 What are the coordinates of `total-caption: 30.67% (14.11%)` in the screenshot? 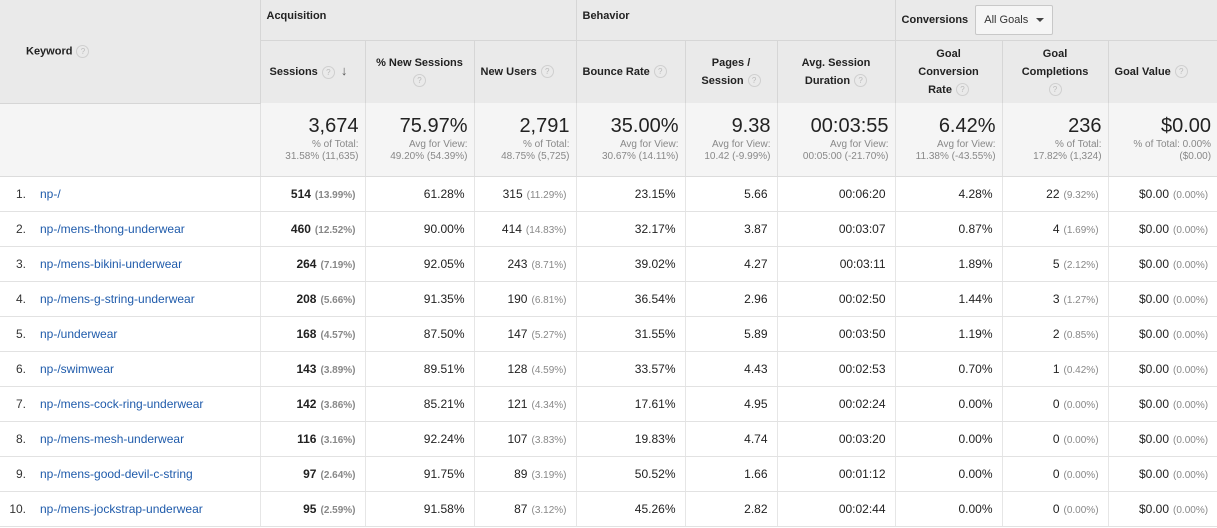 It's located at (640, 156).